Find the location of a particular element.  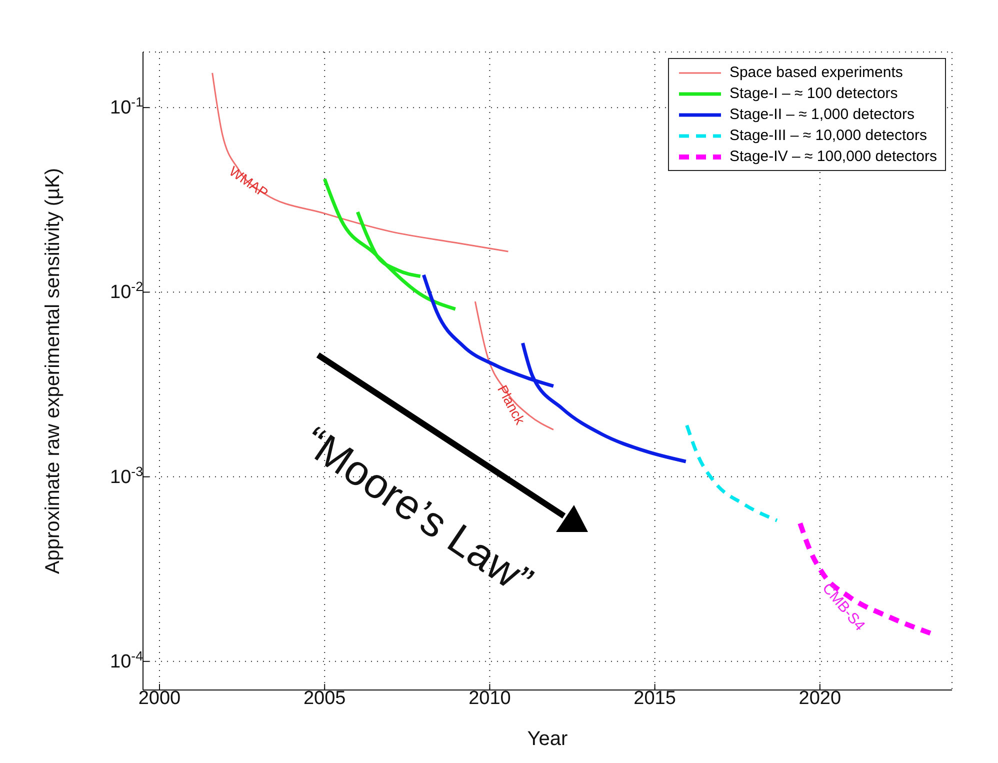

x-tick-label: 2000 is located at coordinates (159, 698).